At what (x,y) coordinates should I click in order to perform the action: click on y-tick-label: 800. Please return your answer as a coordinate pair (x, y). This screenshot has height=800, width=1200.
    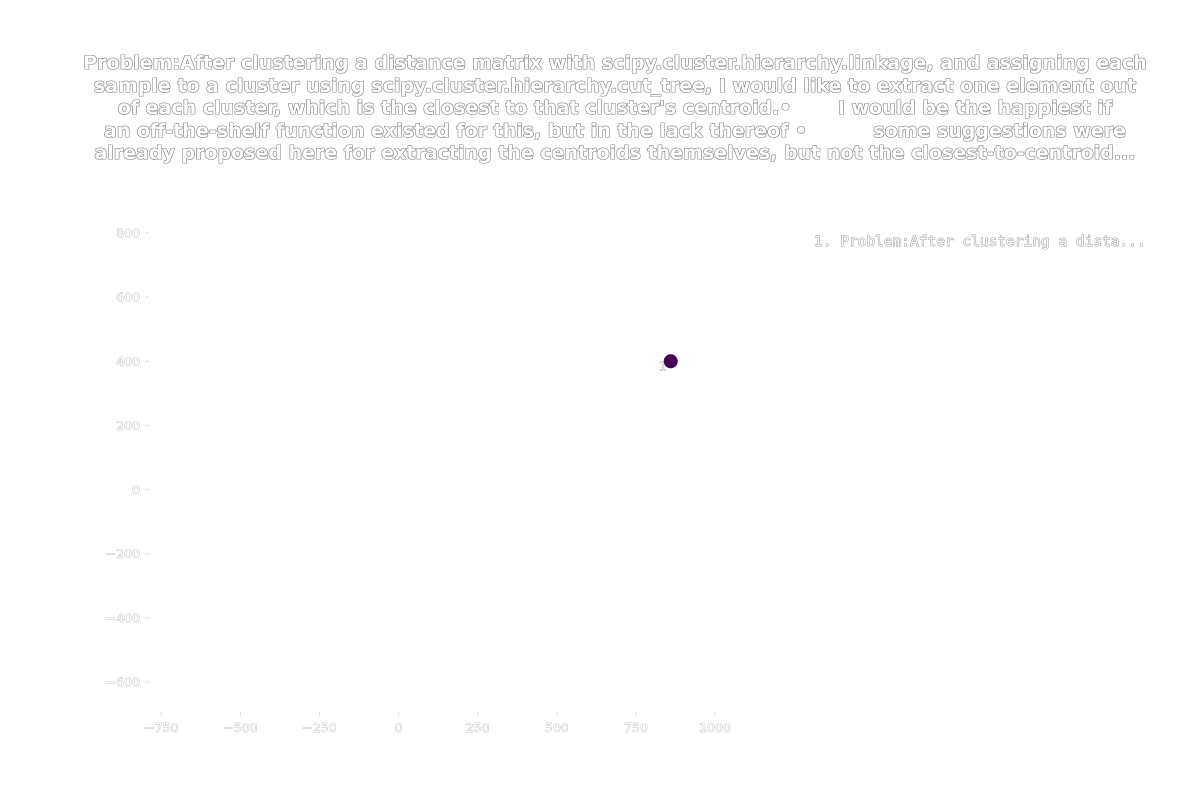
    Looking at the image, I should click on (128, 233).